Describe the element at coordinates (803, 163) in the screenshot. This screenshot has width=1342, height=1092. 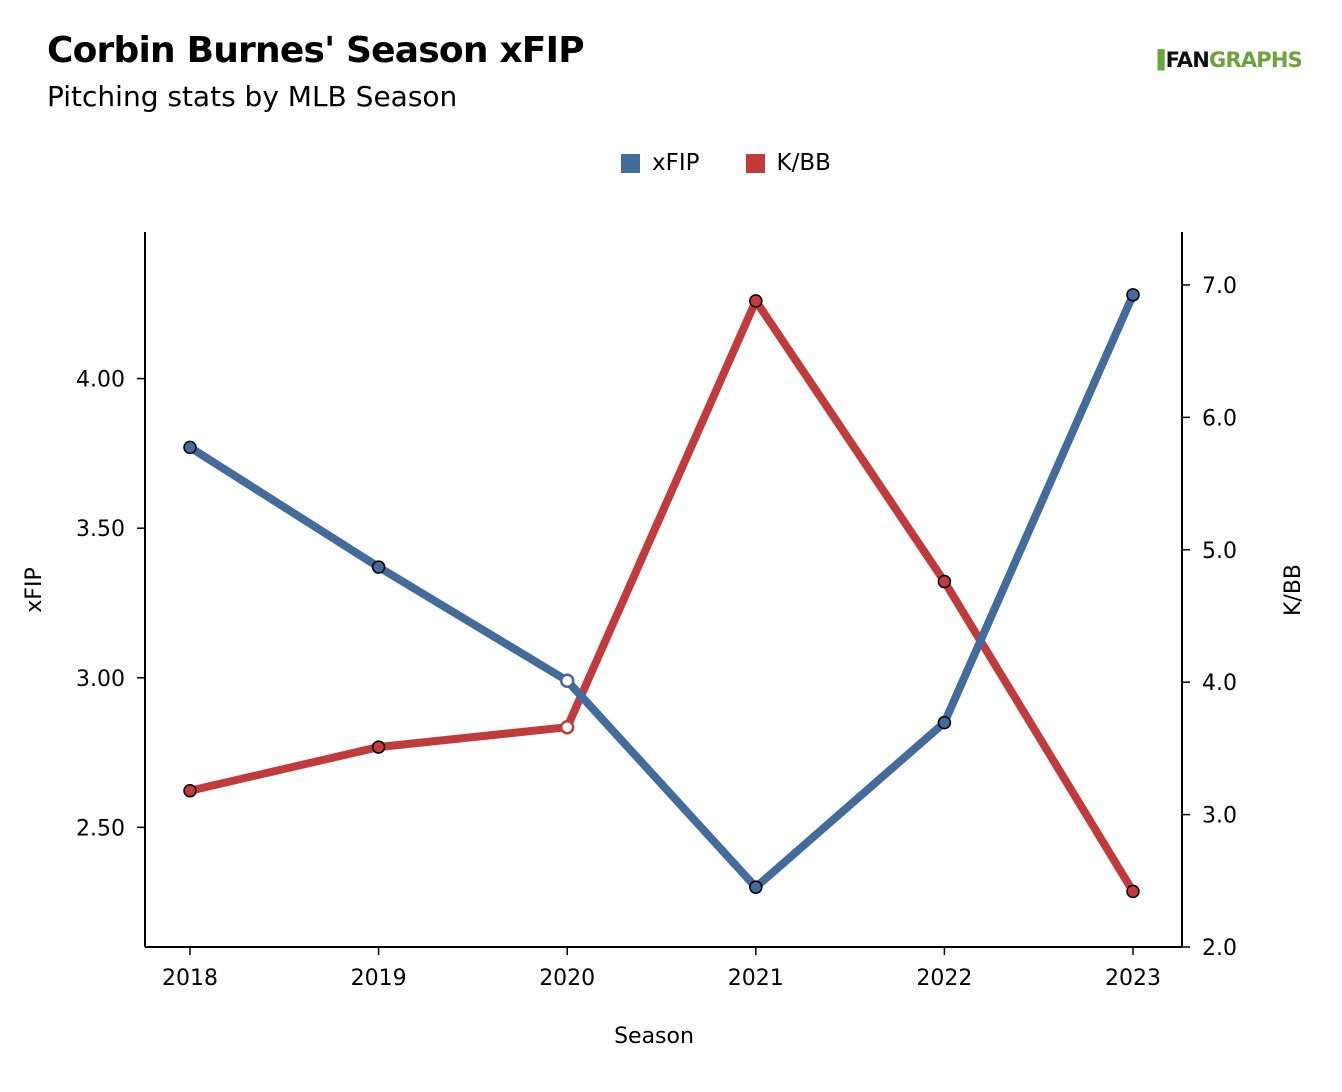
I see `legend-label-kbb: K/BB` at that location.